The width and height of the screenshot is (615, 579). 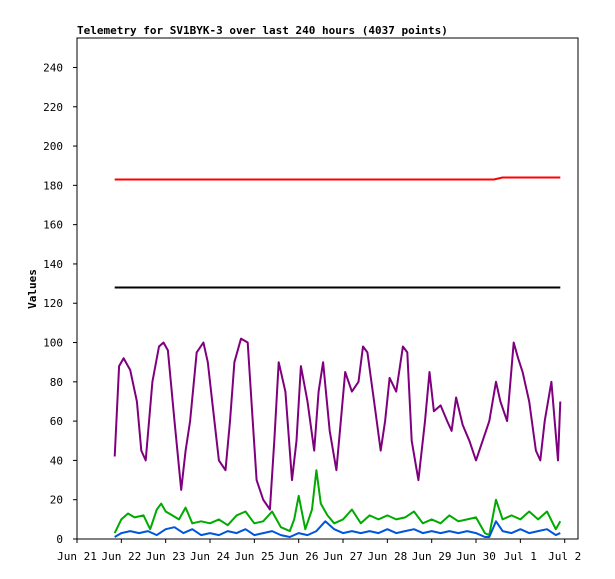 What do you see at coordinates (53, 225) in the screenshot?
I see `y-tick-label: 160` at bounding box center [53, 225].